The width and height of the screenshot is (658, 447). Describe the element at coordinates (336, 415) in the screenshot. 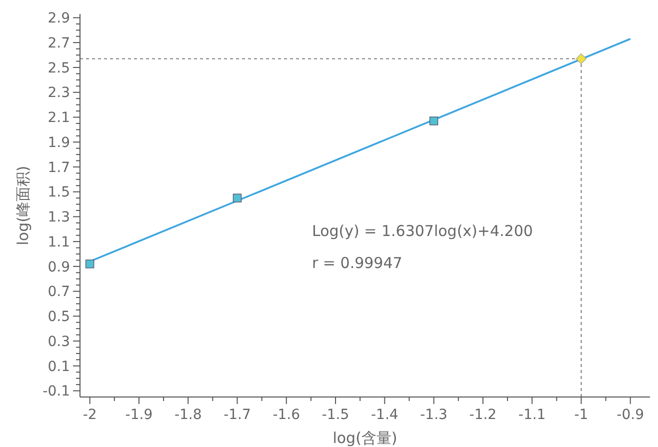

I see `x-tick-label: -1.5` at that location.